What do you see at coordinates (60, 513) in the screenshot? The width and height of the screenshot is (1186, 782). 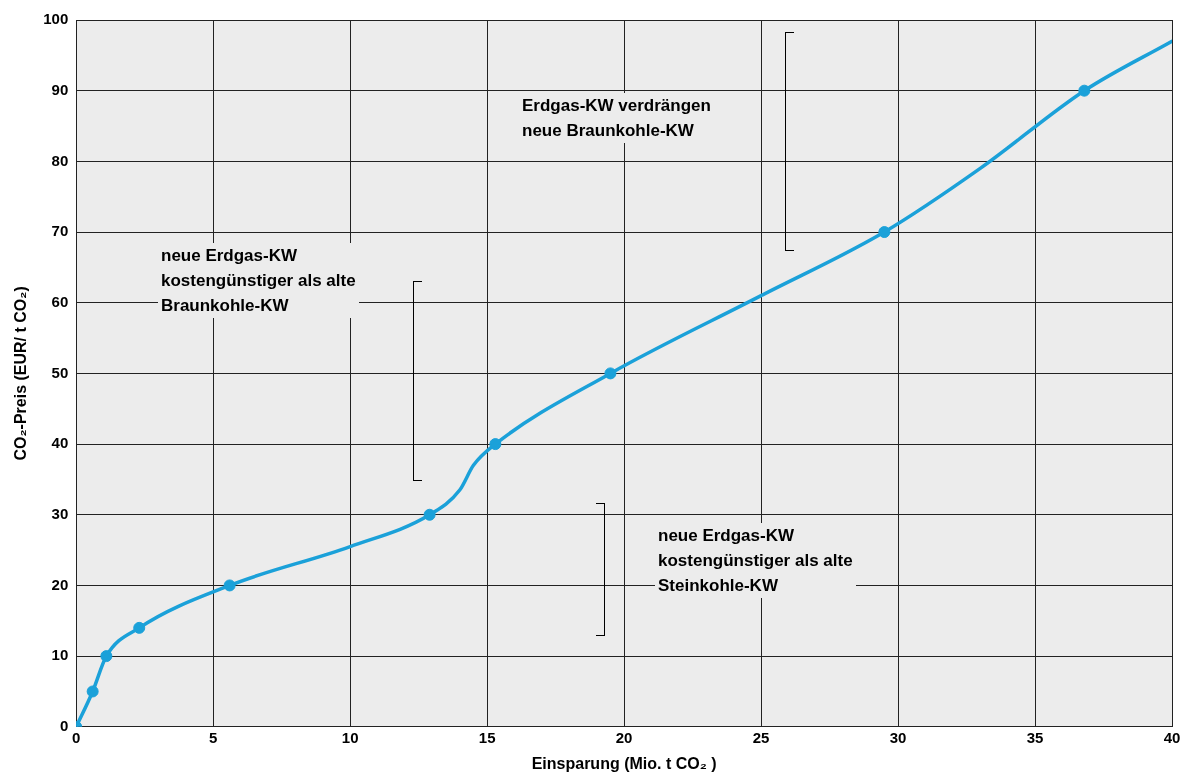 I see `y-tick-label: 30` at bounding box center [60, 513].